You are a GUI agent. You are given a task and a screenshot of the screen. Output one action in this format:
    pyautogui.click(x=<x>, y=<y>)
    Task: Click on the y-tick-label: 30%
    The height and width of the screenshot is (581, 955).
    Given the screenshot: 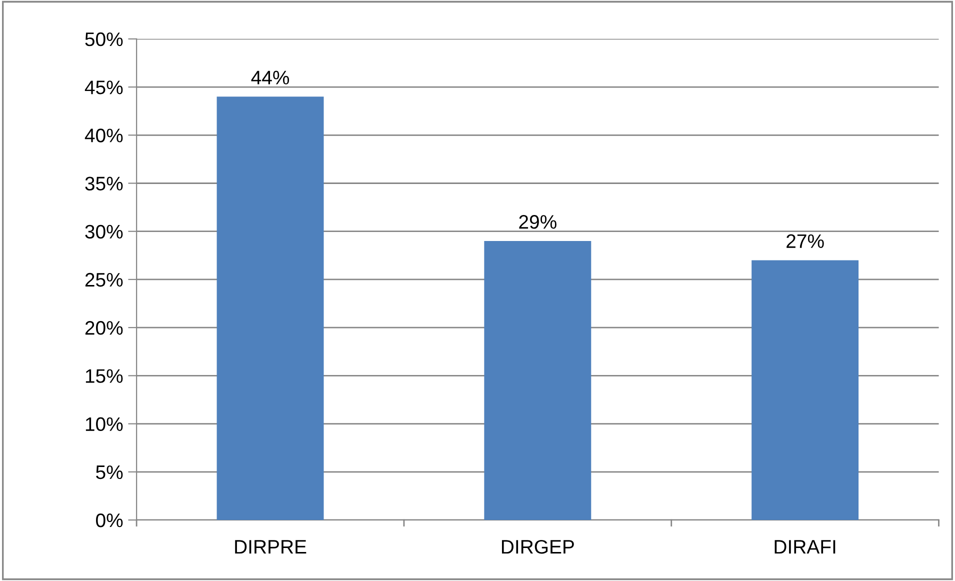 What is the action you would take?
    pyautogui.click(x=104, y=231)
    